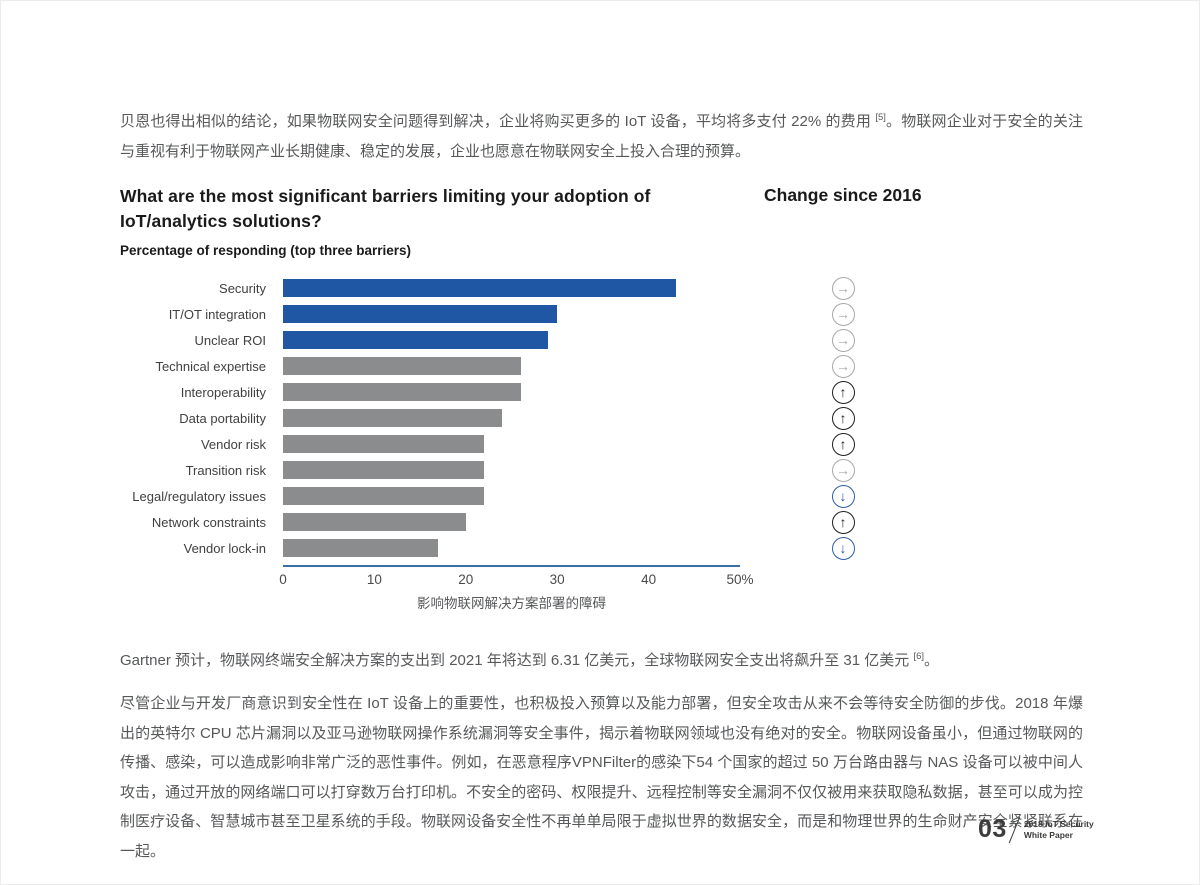 The height and width of the screenshot is (885, 1200). I want to click on gartner-text-part2: 。, so click(932, 660).